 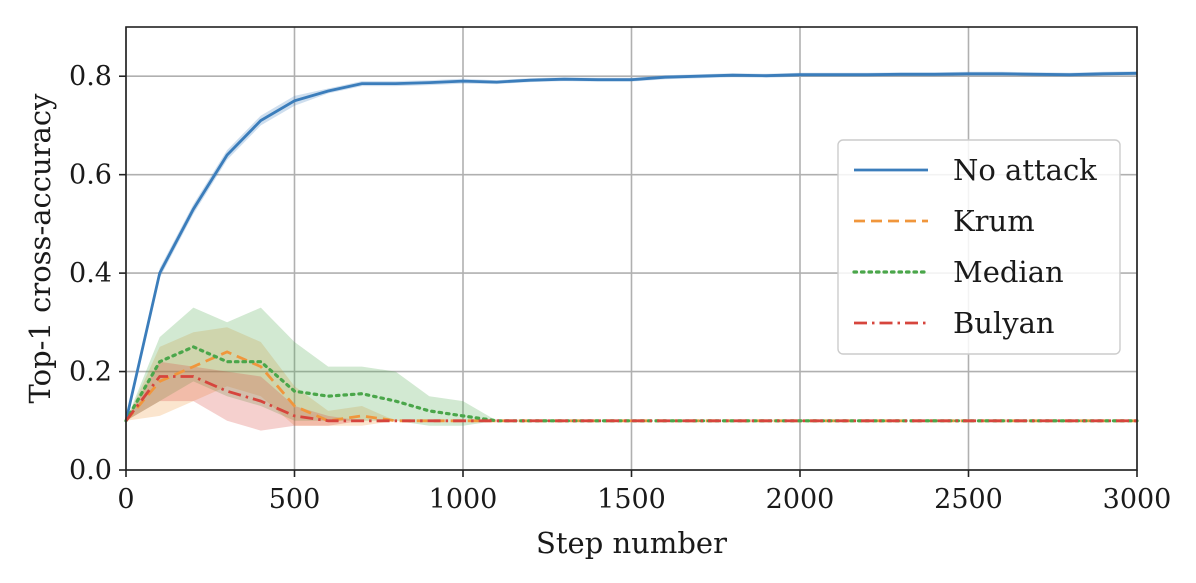 I want to click on y-tick-label: 0.6, so click(x=90, y=175).